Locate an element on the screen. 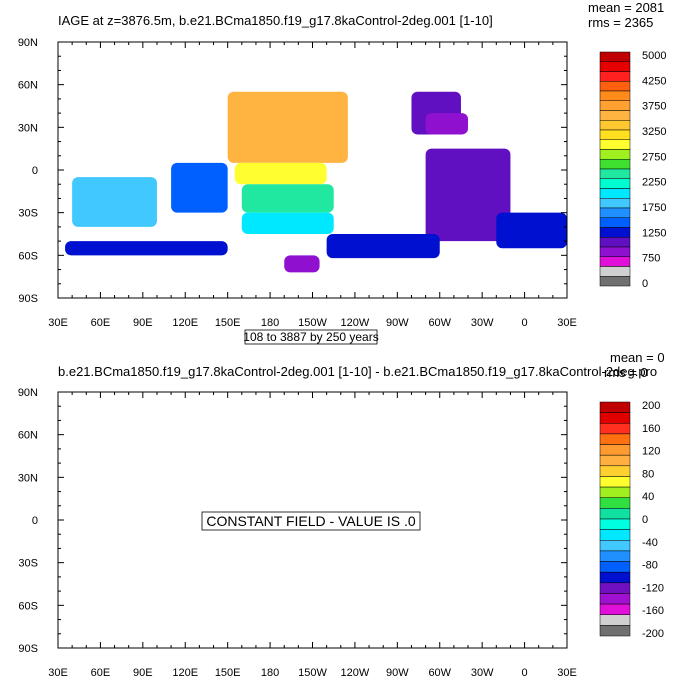  colorbar-label: -80 is located at coordinates (650, 566).